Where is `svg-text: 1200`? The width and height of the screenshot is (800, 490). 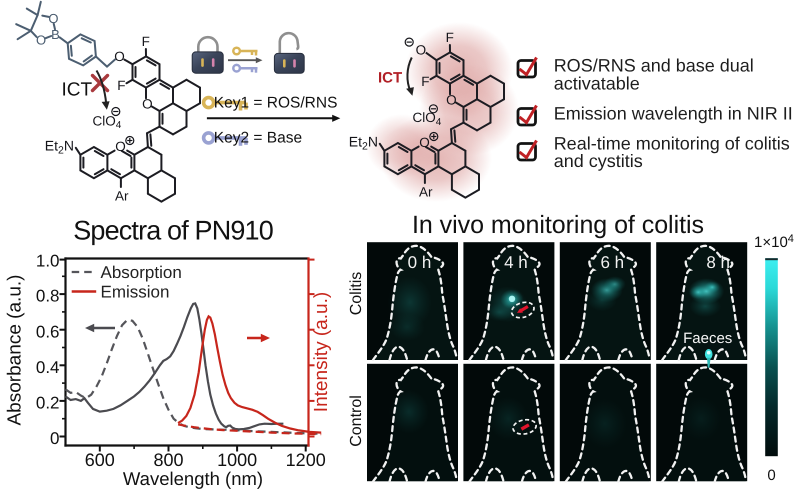
svg-text: 1200 is located at coordinates (306, 460).